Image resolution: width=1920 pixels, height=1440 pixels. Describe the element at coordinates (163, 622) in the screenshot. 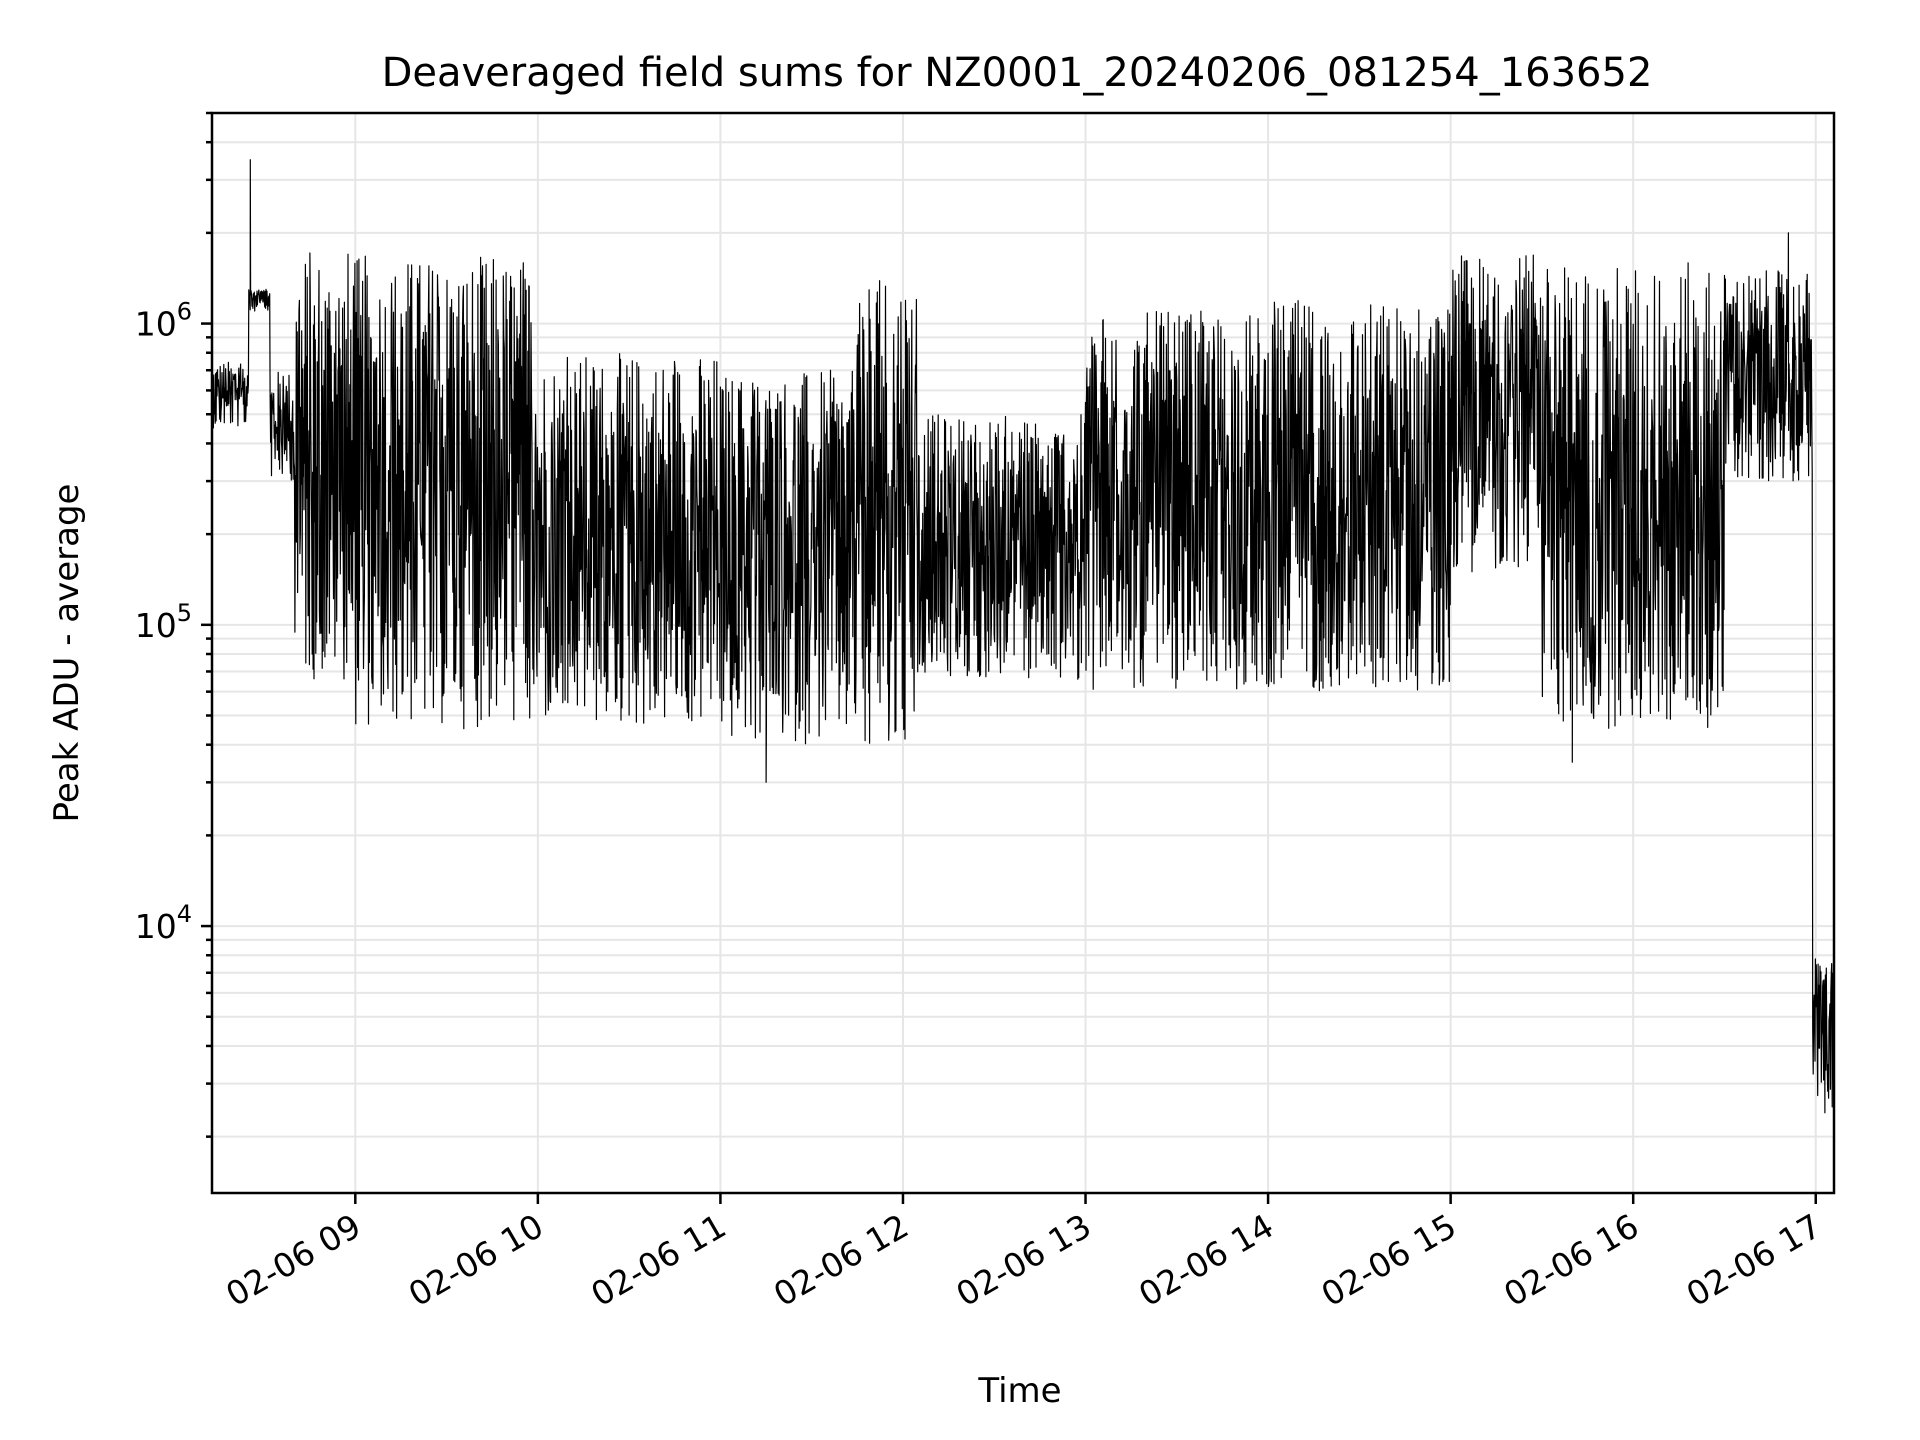

I see `y-tick-label: 10⁵` at that location.